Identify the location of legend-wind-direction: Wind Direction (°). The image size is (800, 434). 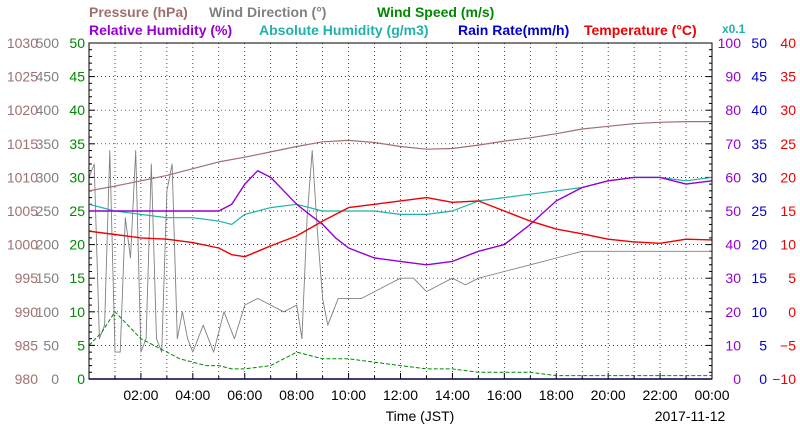
(267, 12).